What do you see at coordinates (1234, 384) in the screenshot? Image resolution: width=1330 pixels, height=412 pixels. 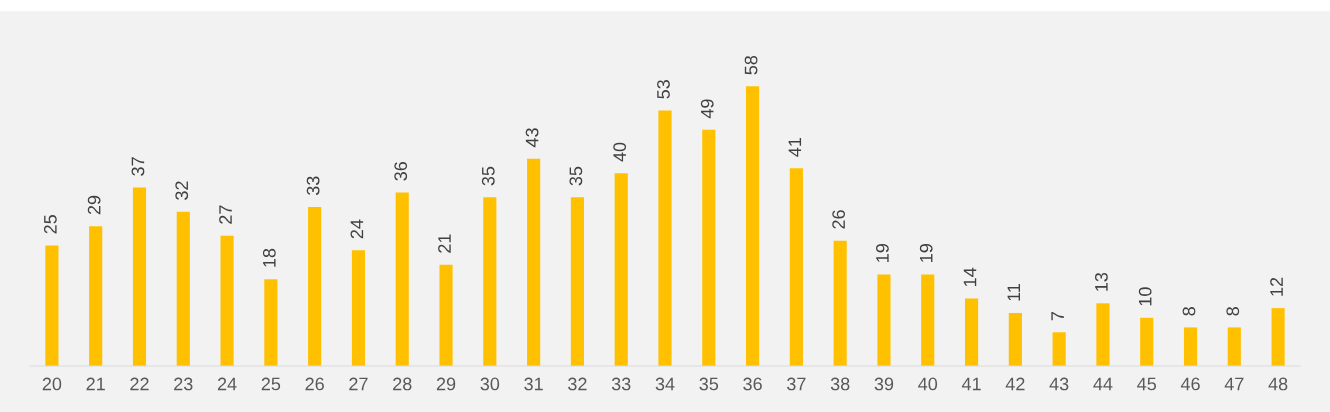 I see `x-tick-label: 47` at bounding box center [1234, 384].